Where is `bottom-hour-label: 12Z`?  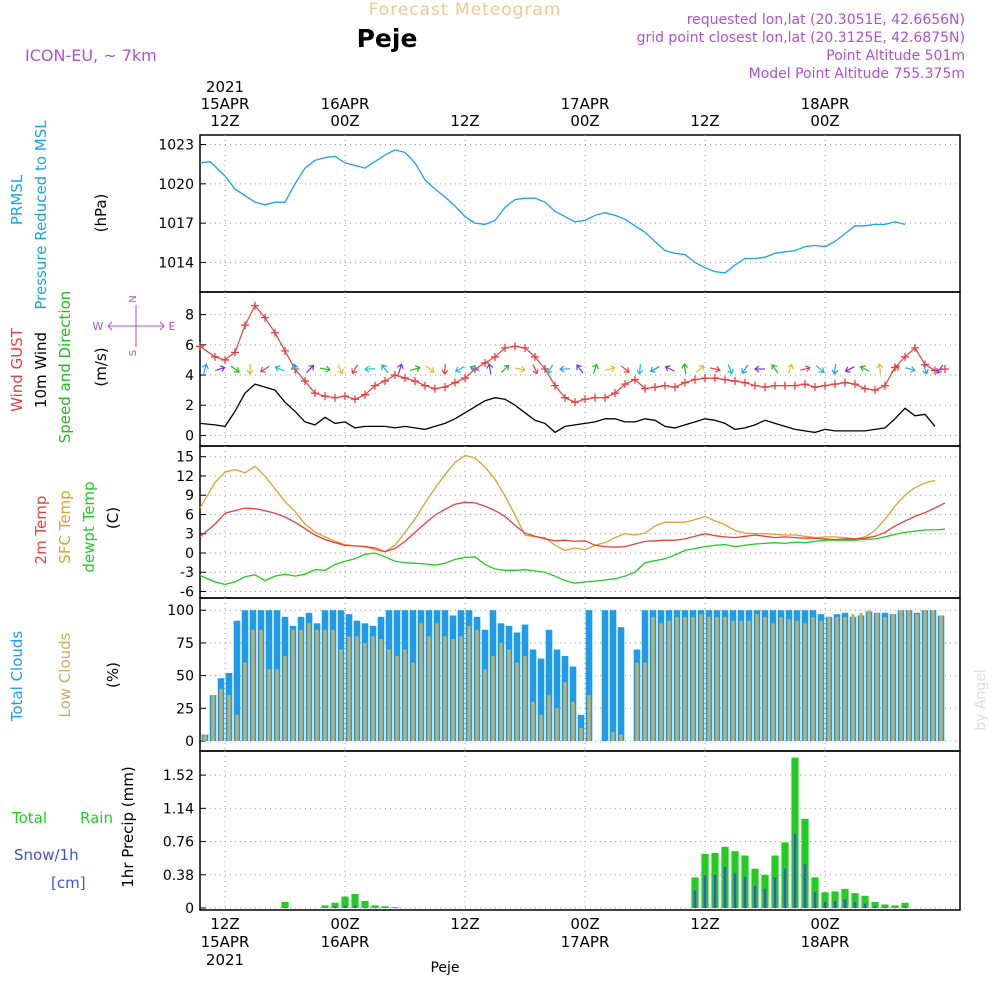
bottom-hour-label: 12Z is located at coordinates (464, 924).